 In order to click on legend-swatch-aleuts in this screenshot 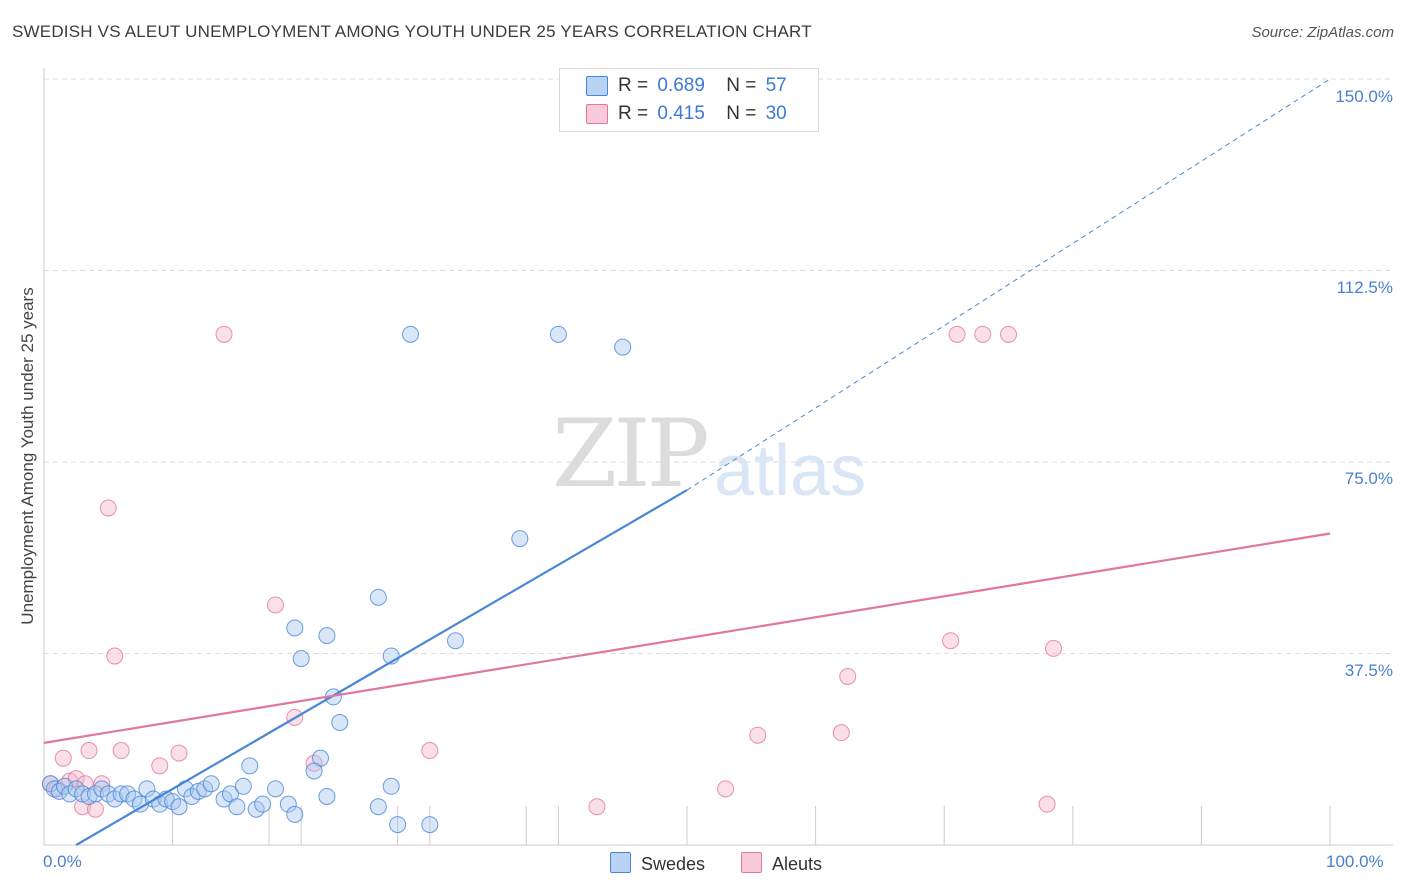, I will do `click(597, 114)`.